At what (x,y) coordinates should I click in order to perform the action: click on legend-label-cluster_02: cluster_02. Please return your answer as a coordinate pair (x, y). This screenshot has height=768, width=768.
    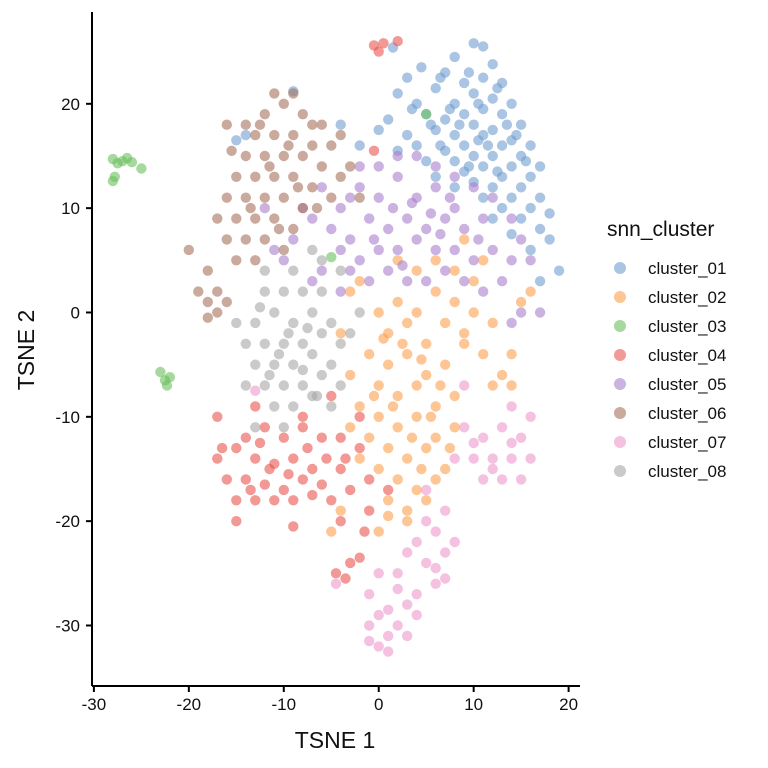
    Looking at the image, I should click on (687, 297).